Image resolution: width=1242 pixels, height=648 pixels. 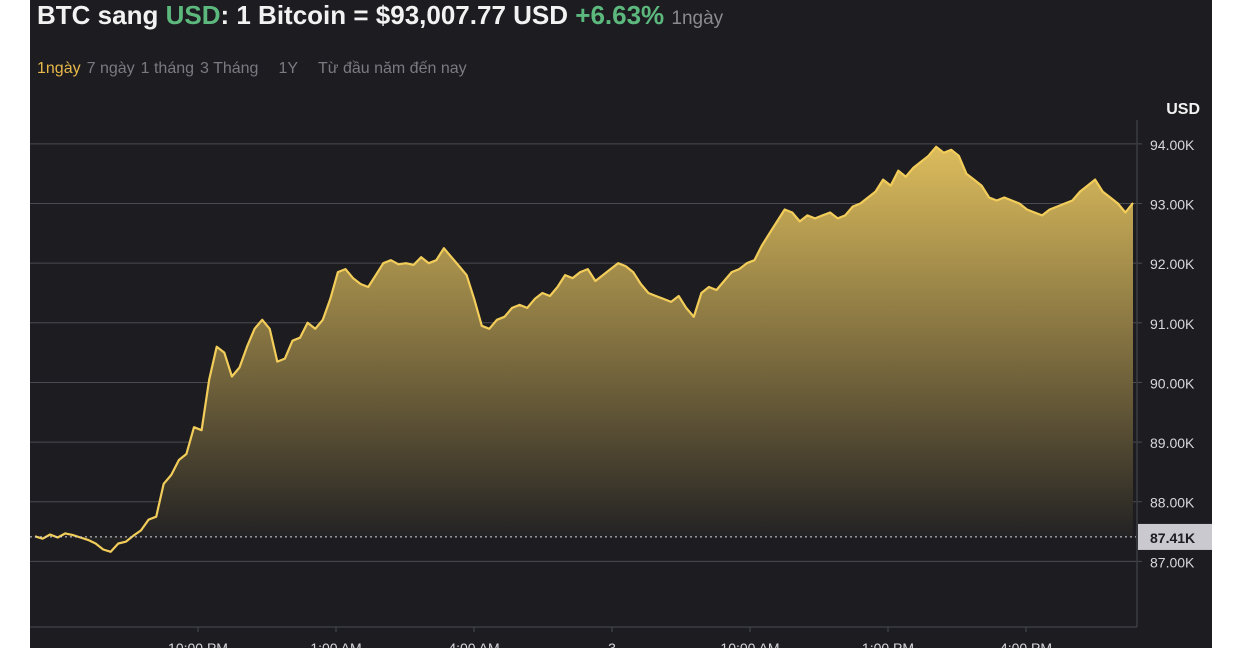 What do you see at coordinates (335, 644) in the screenshot?
I see `x-tick-label: 1:00 AM` at bounding box center [335, 644].